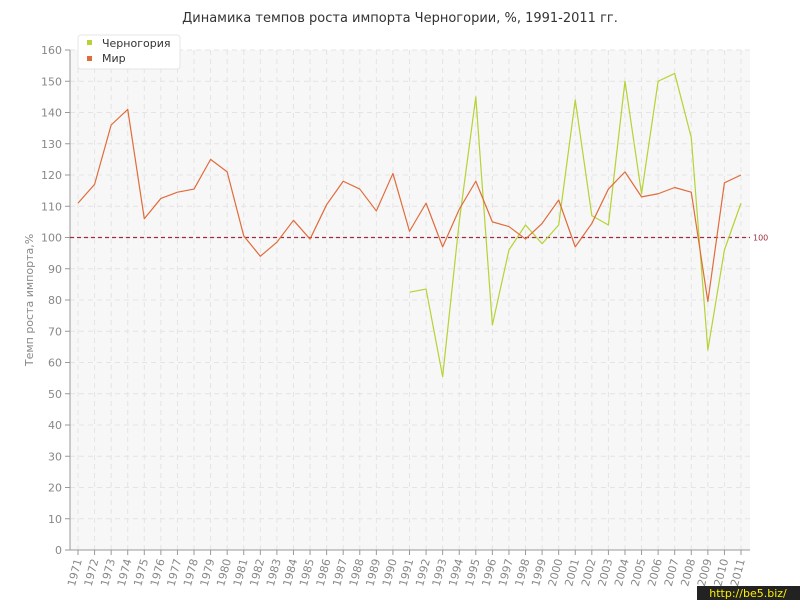 The image size is (800, 600). I want to click on legend-label-mir: Мир, so click(114, 58).